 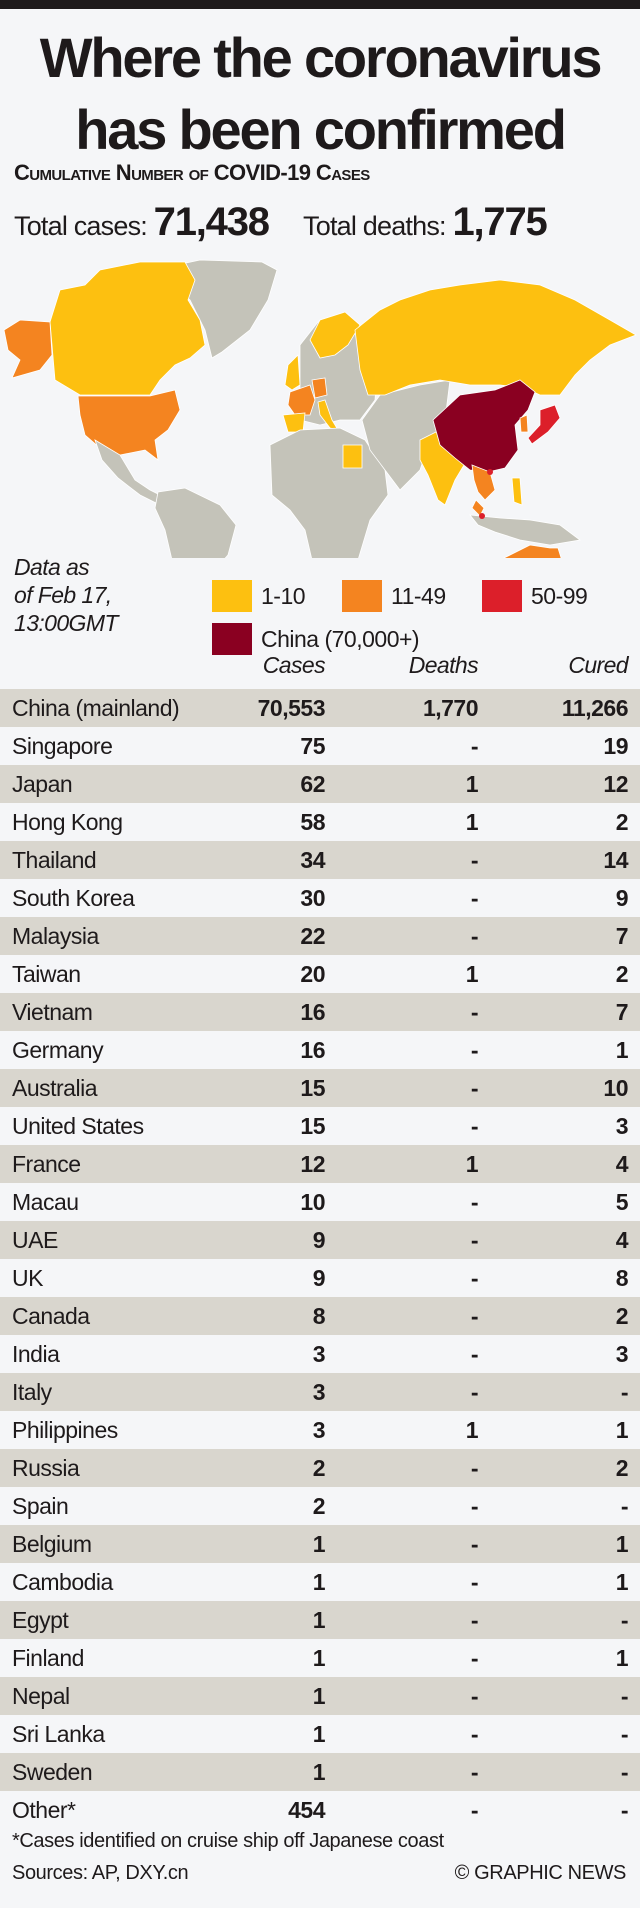 I want to click on map-france, so click(x=301, y=400).